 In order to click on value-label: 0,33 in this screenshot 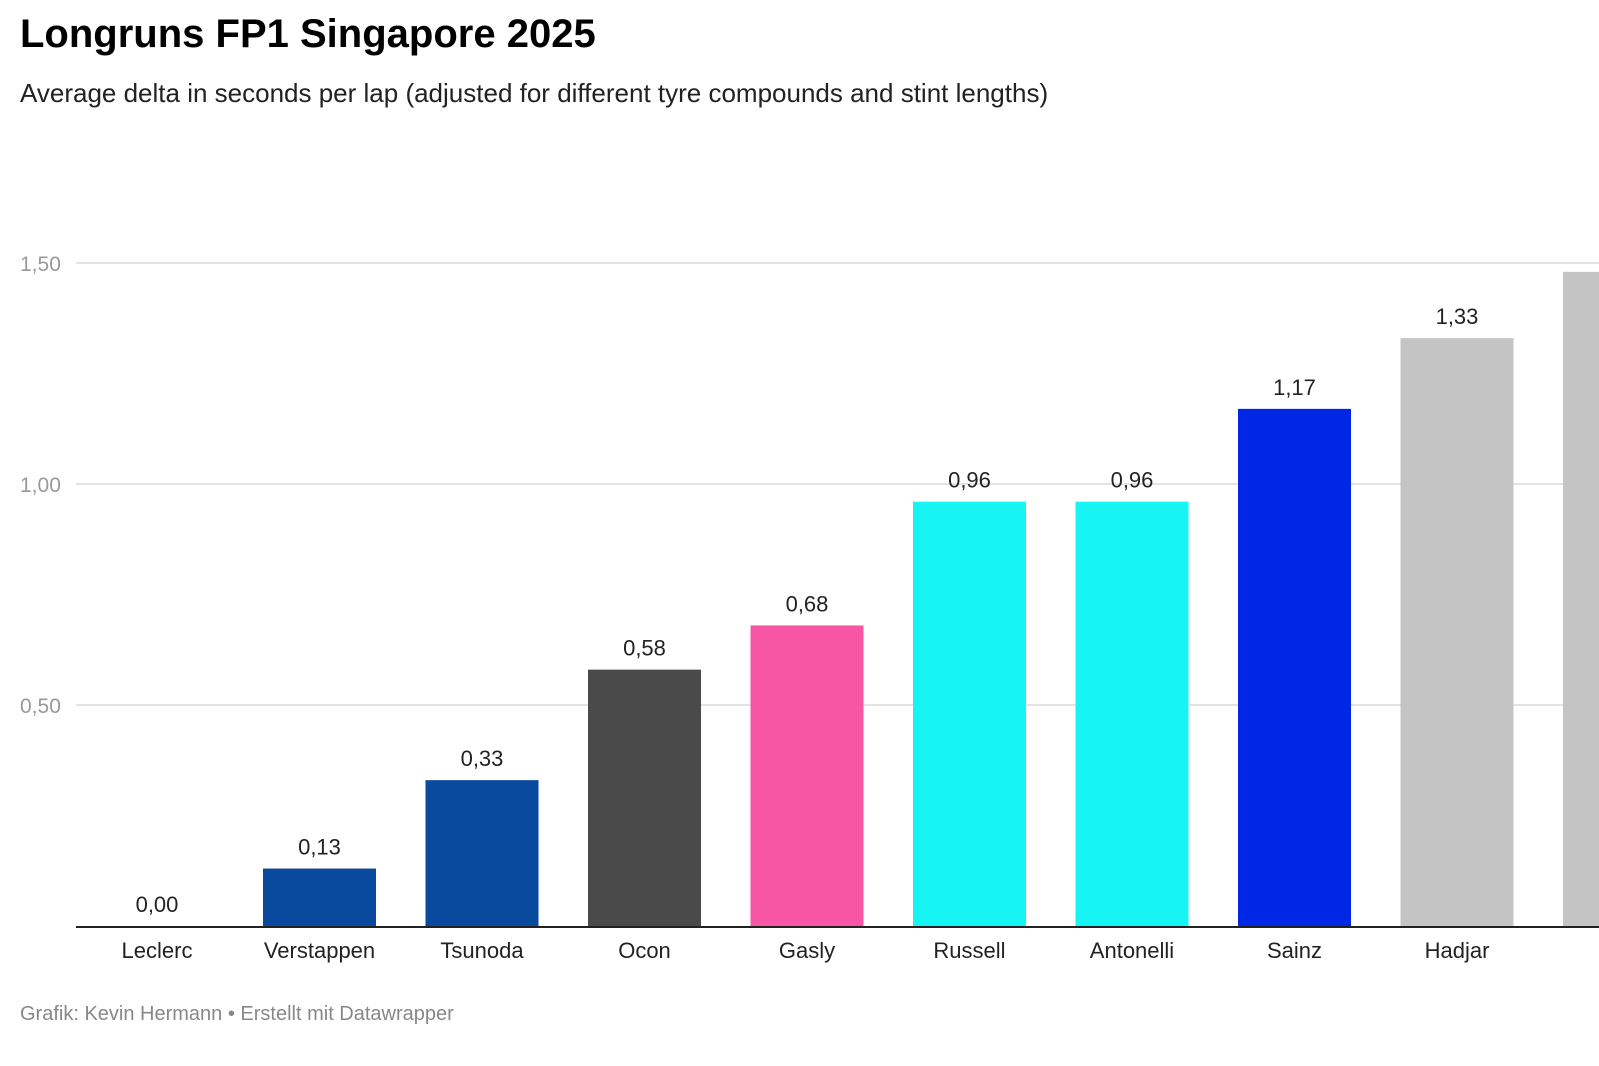, I will do `click(482, 758)`.